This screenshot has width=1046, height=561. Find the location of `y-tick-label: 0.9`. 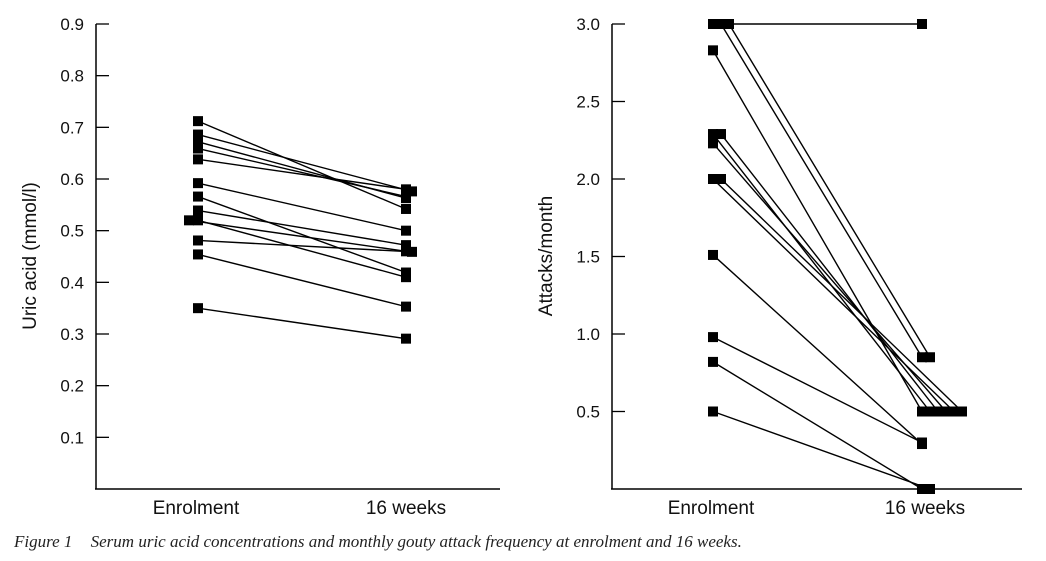

y-tick-label: 0.9 is located at coordinates (72, 24).